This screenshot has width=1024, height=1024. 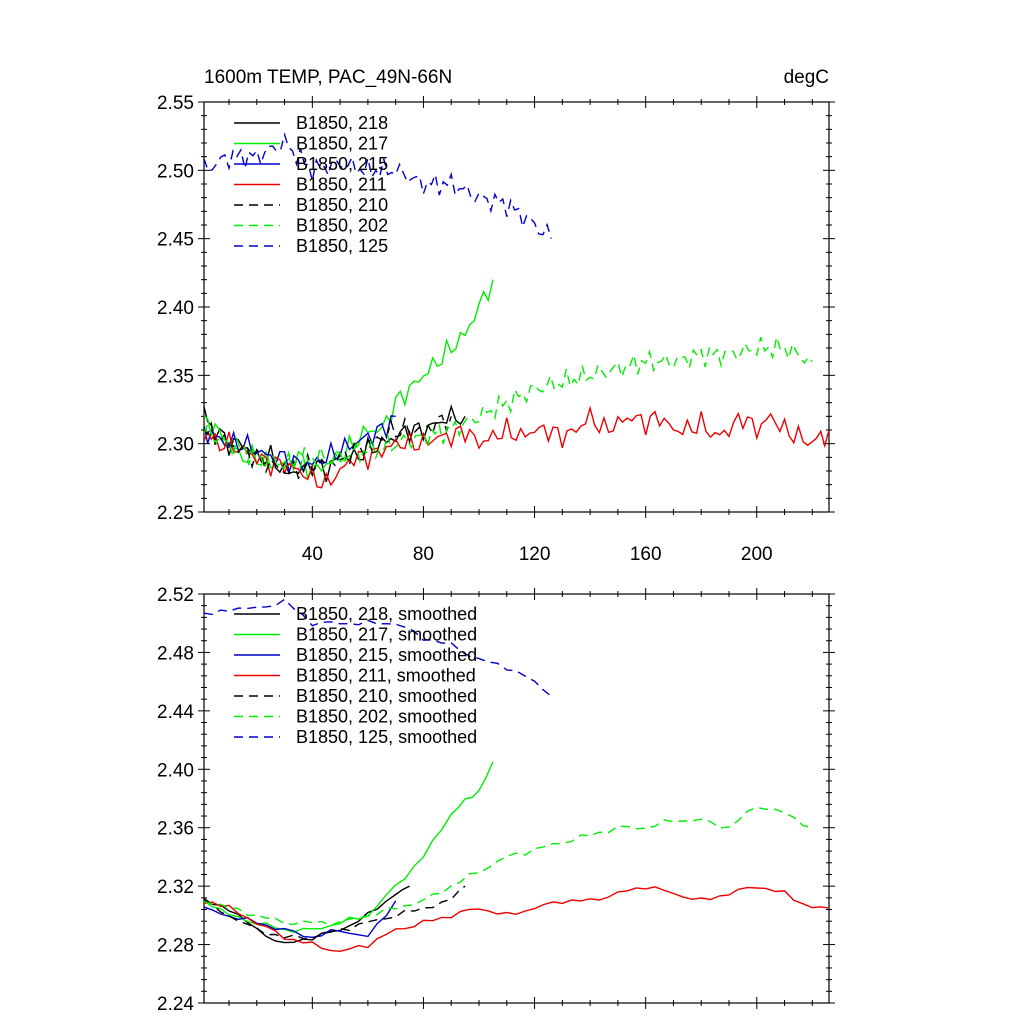 What do you see at coordinates (757, 554) in the screenshot?
I see `x-tick-label: 200` at bounding box center [757, 554].